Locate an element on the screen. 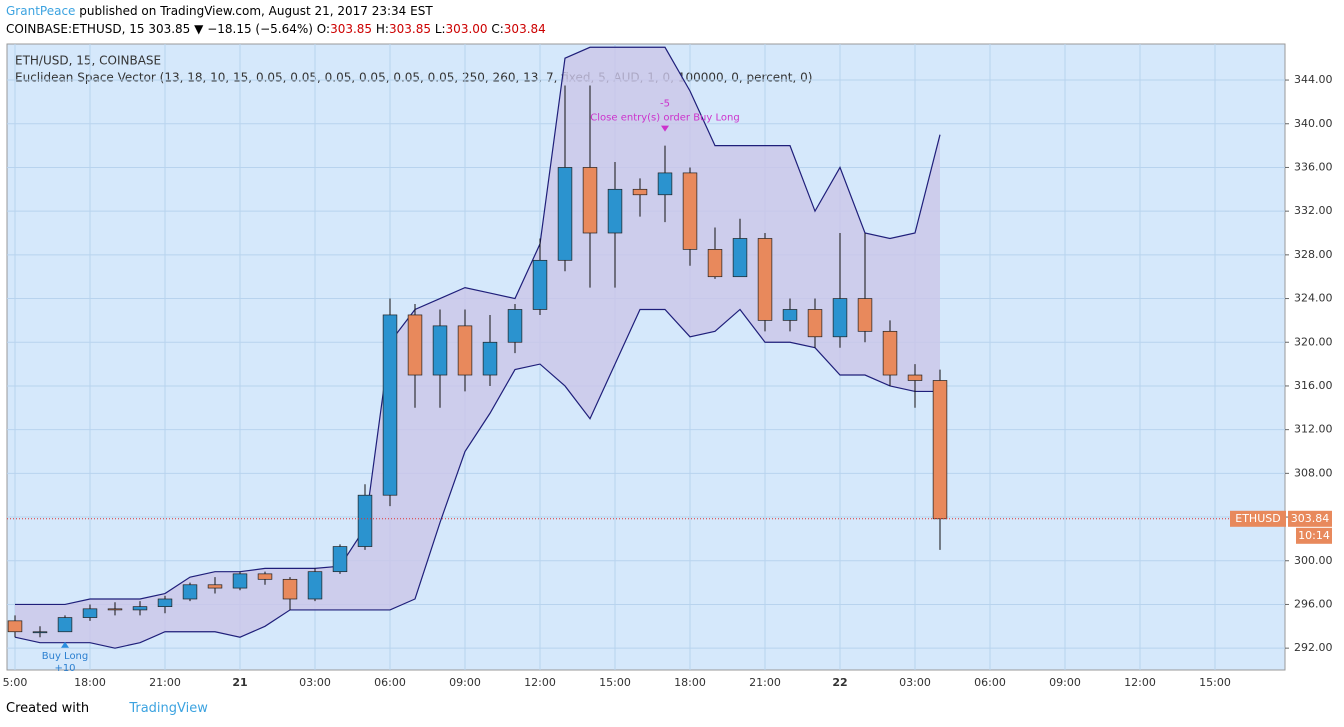  created: Created with is located at coordinates (48, 708).